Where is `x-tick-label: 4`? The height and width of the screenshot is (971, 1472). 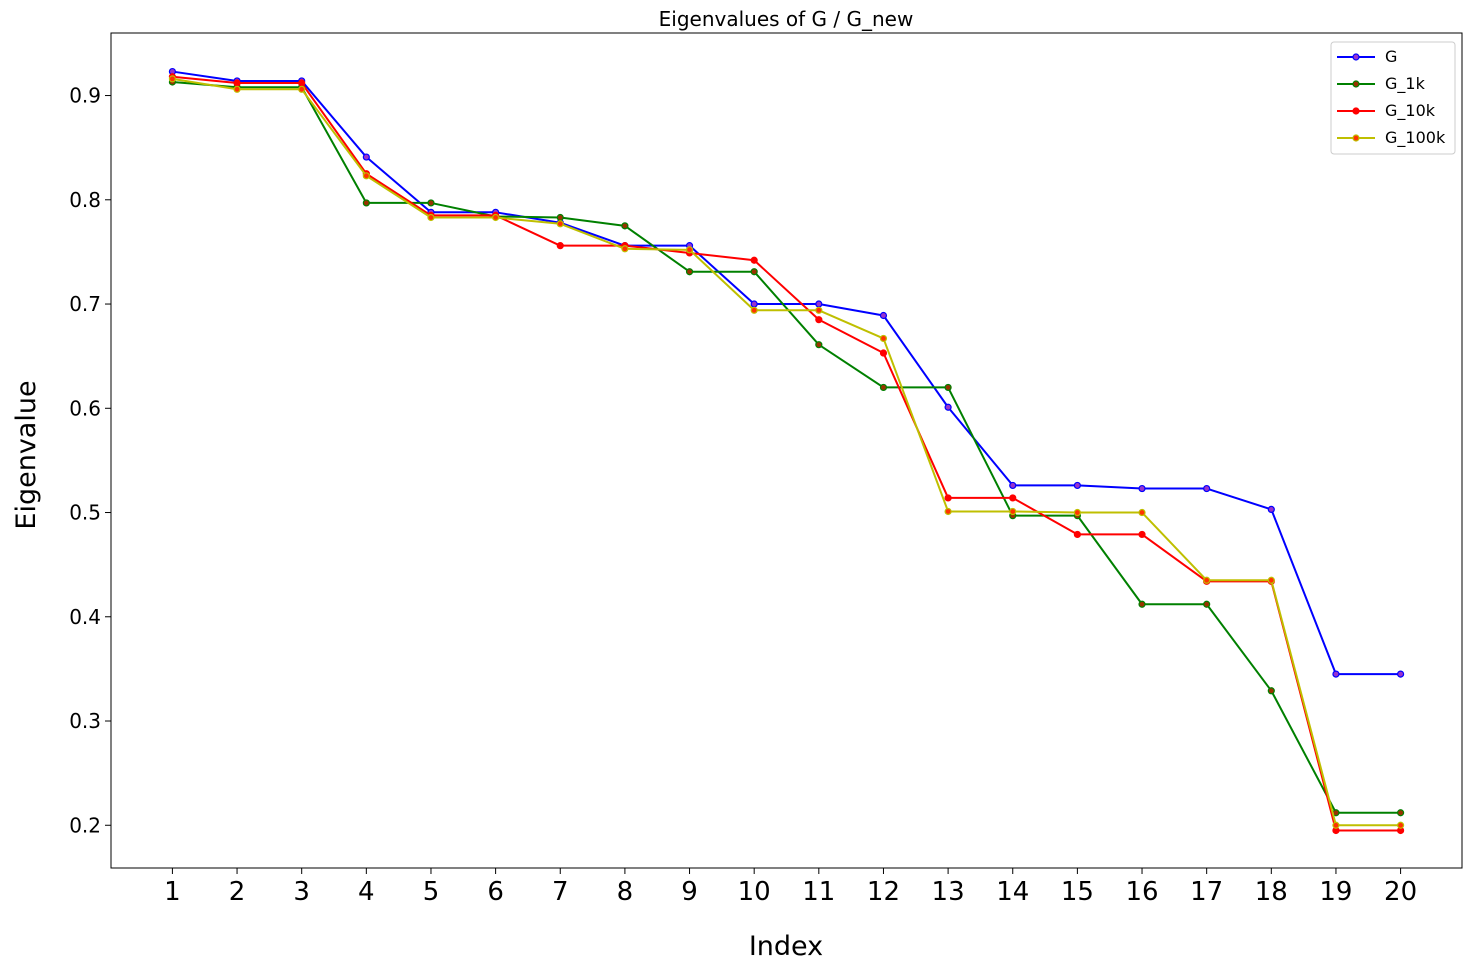 x-tick-label: 4 is located at coordinates (366, 892).